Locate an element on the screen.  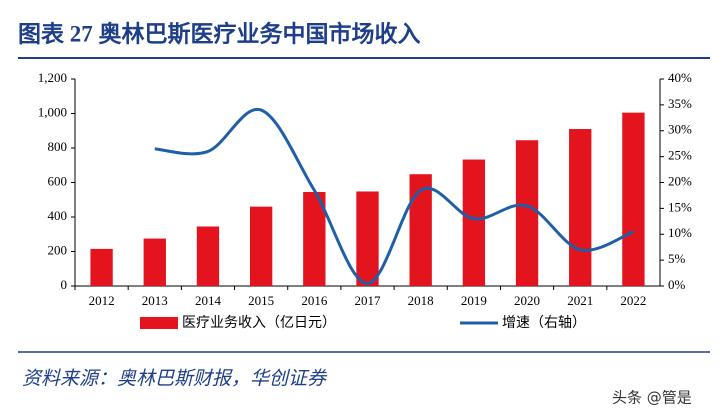
chart-title: 图表 27 奥林巴斯医疗业务中国市场收入 is located at coordinates (219, 33).